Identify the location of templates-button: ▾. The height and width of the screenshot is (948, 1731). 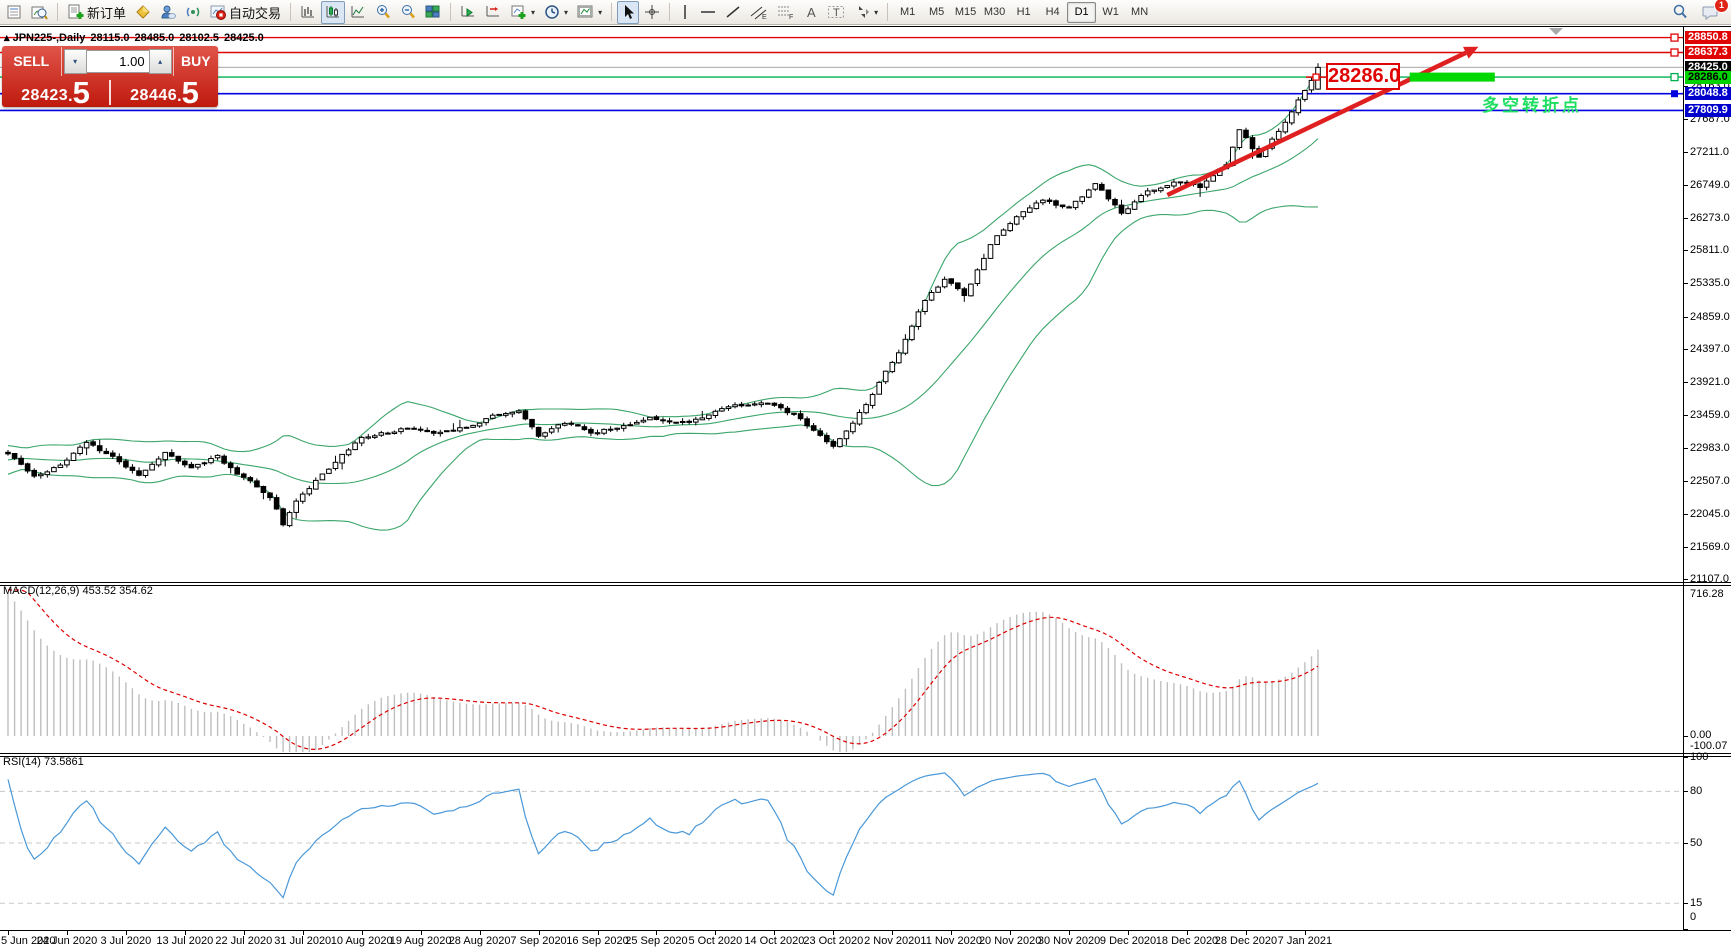
(589, 12).